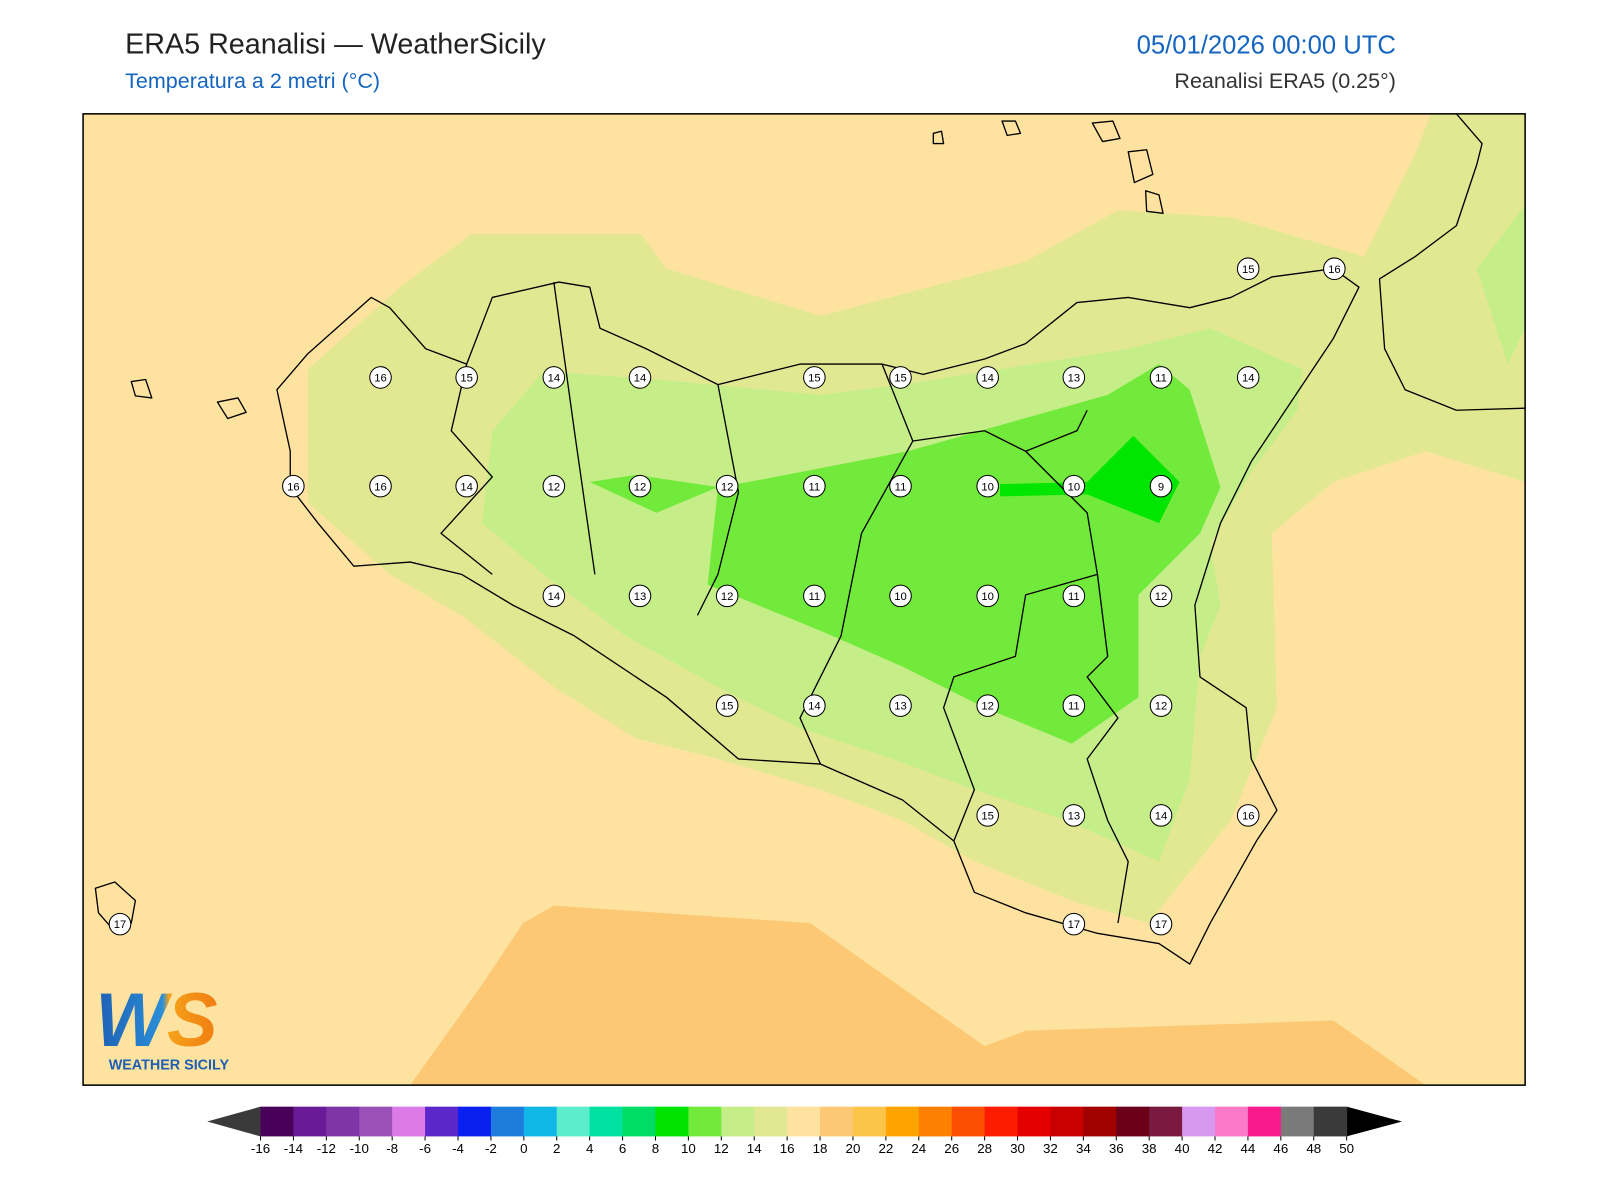 The image size is (1600, 1200). Describe the element at coordinates (335, 44) in the screenshot. I see `title: ERA5 Reanalisi — WeatherSicily` at that location.